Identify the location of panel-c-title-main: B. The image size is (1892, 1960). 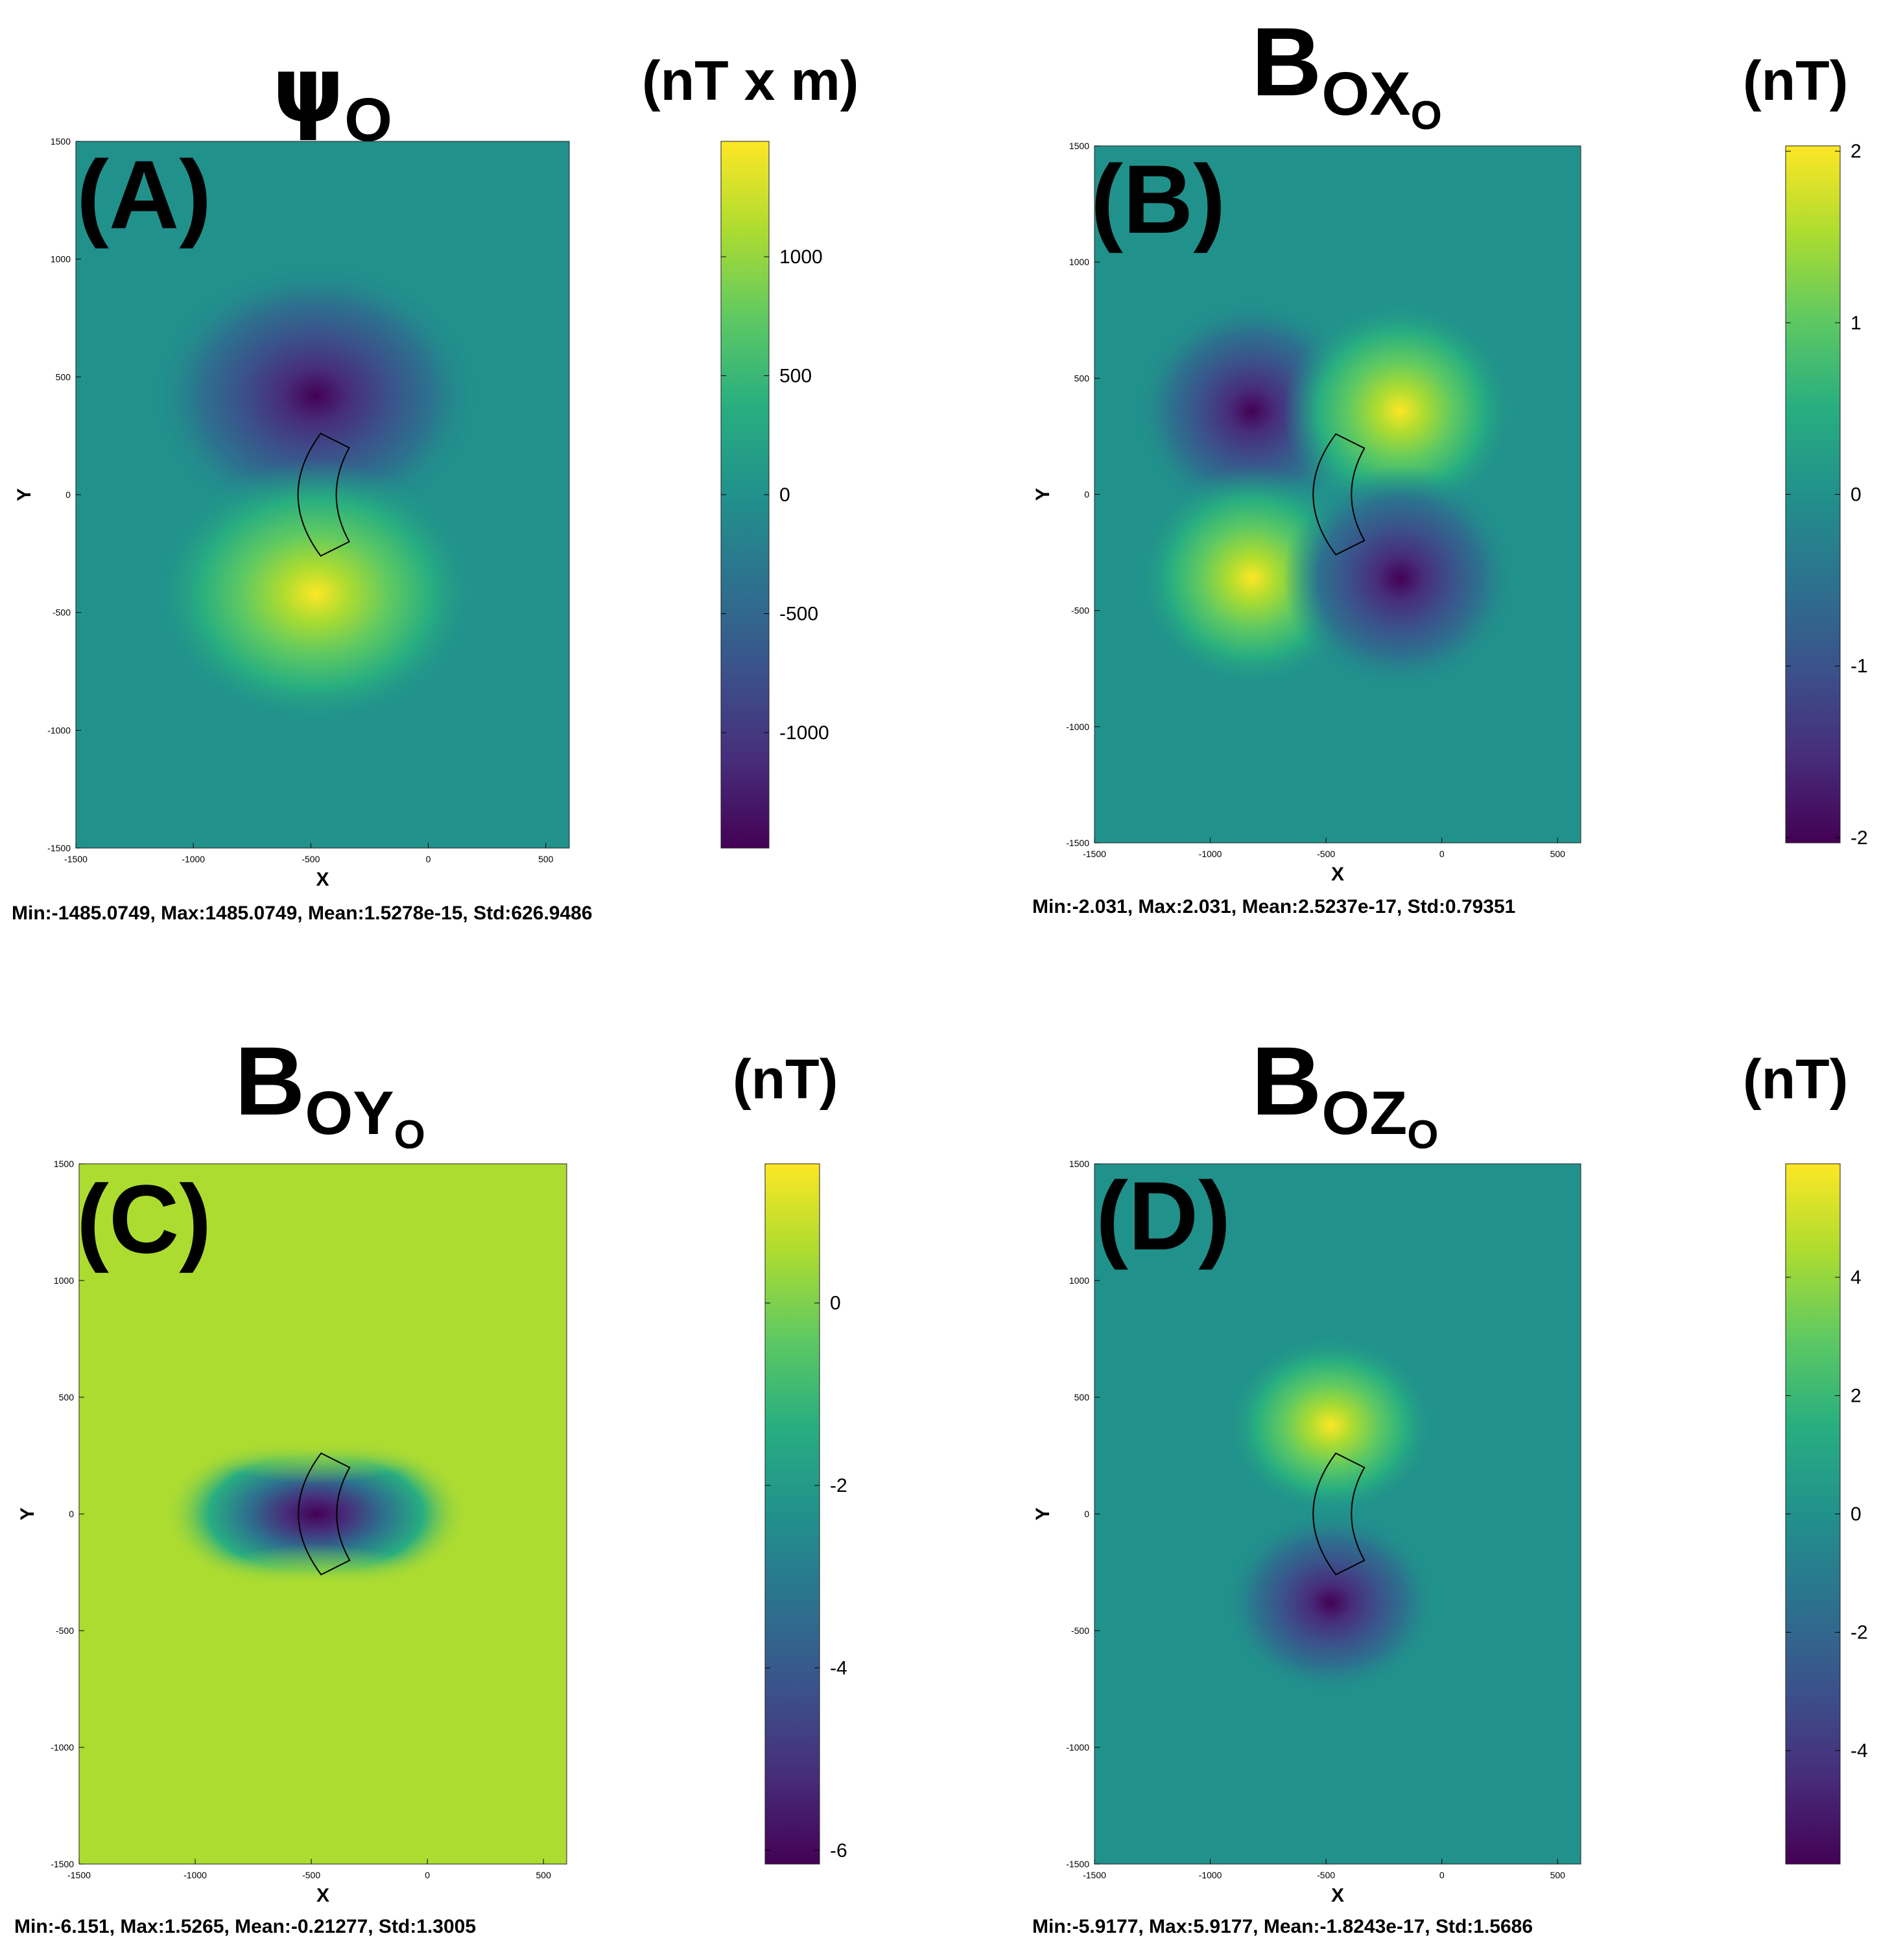
(270, 1080).